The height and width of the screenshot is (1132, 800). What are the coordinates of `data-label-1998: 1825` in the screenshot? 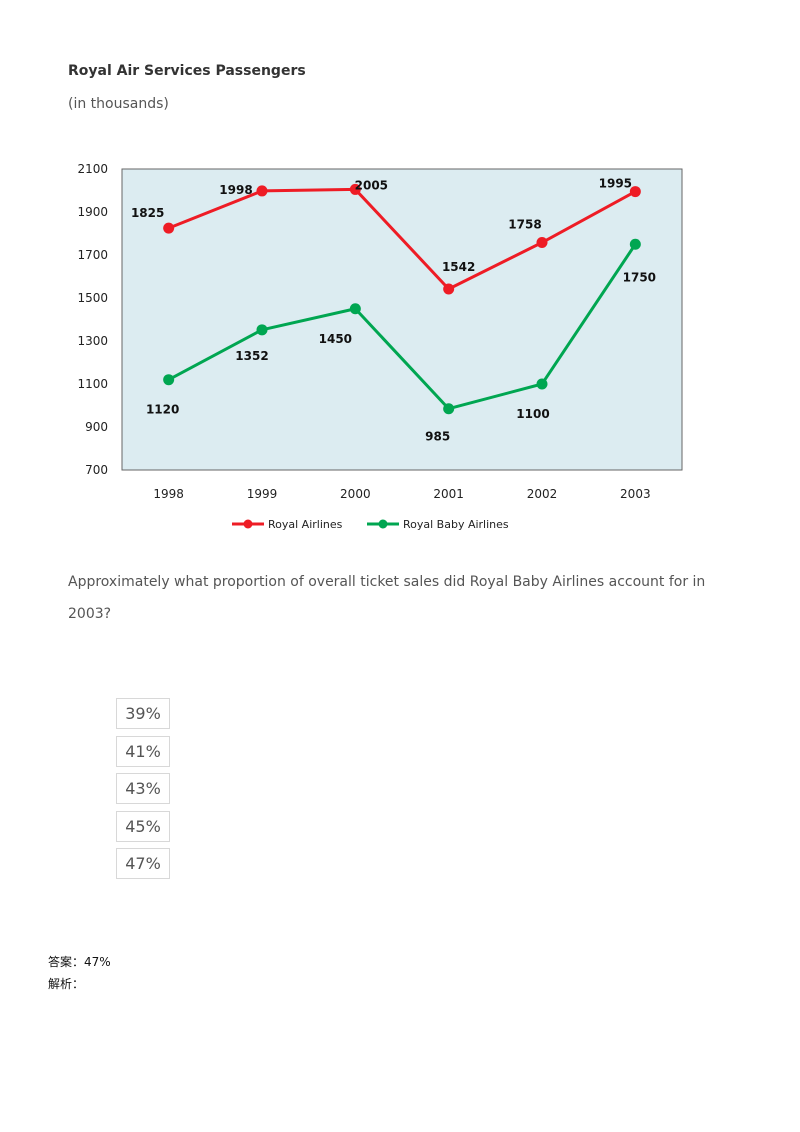 It's located at (147, 213).